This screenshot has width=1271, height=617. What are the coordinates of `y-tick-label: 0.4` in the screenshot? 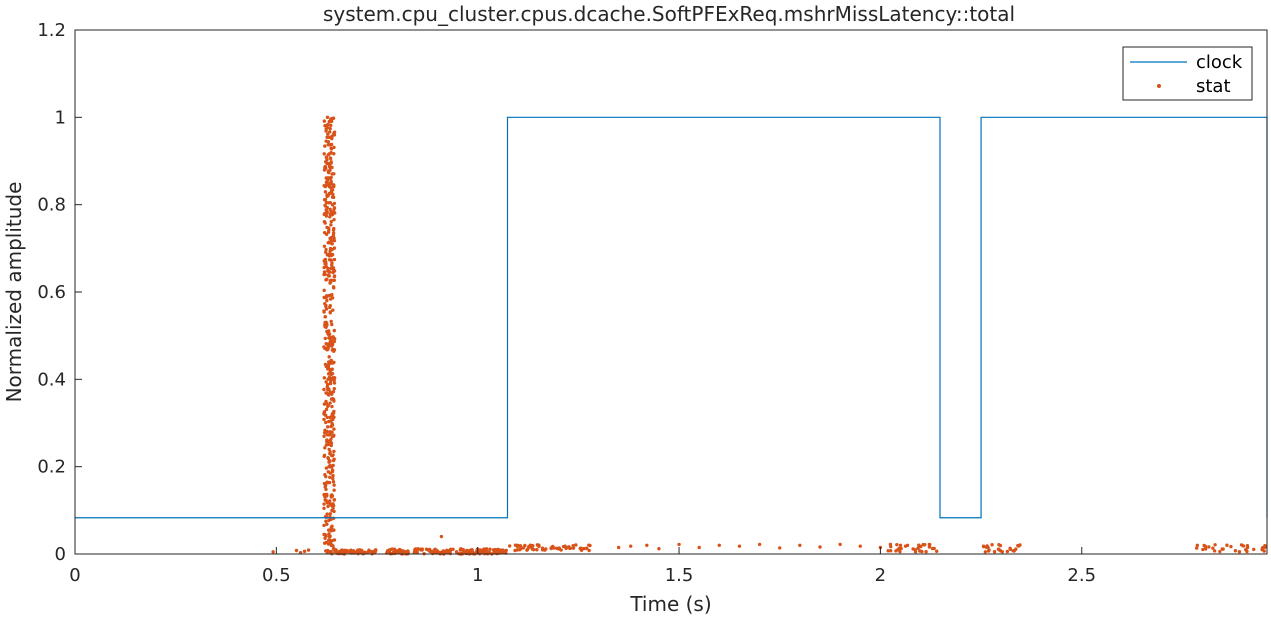 It's located at (51, 379).